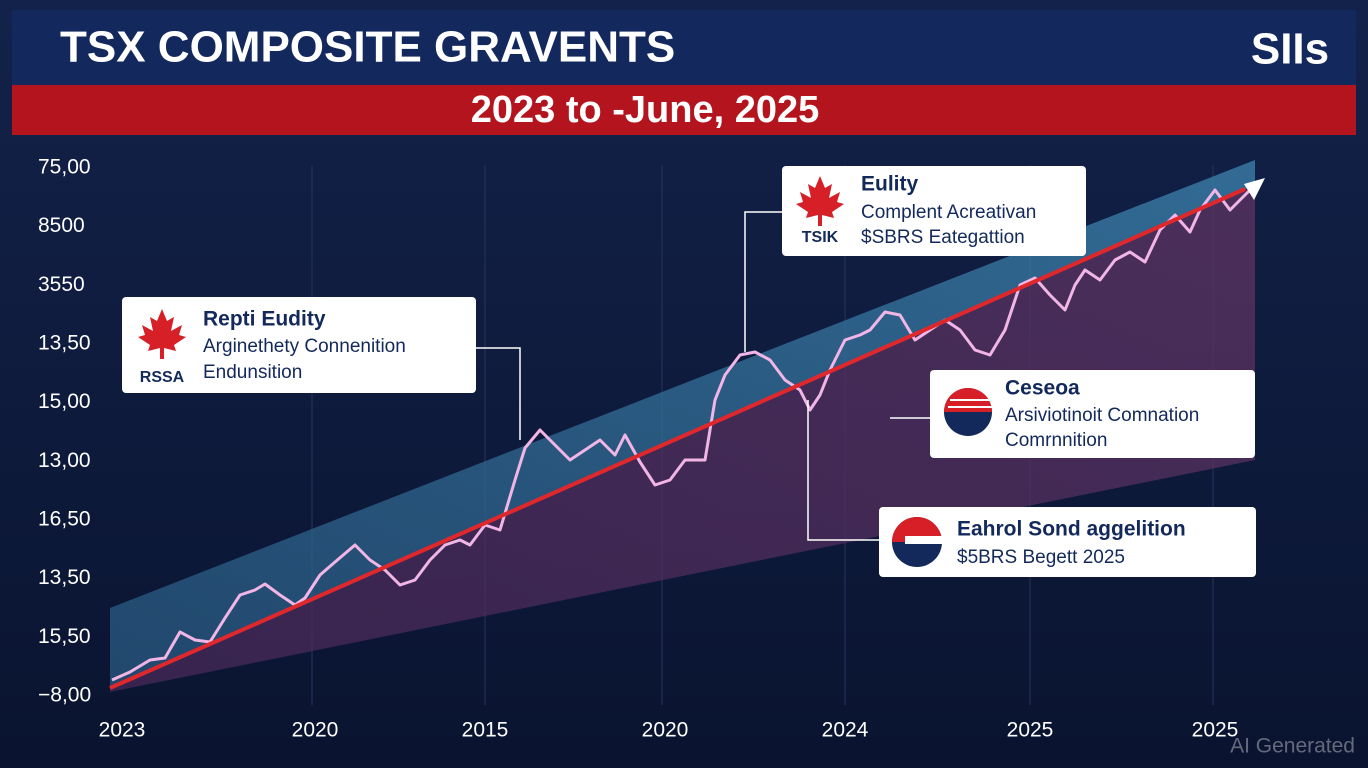 This screenshot has width=1368, height=768. I want to click on callout-title: Eahrol Sond aggelition, so click(1071, 529).